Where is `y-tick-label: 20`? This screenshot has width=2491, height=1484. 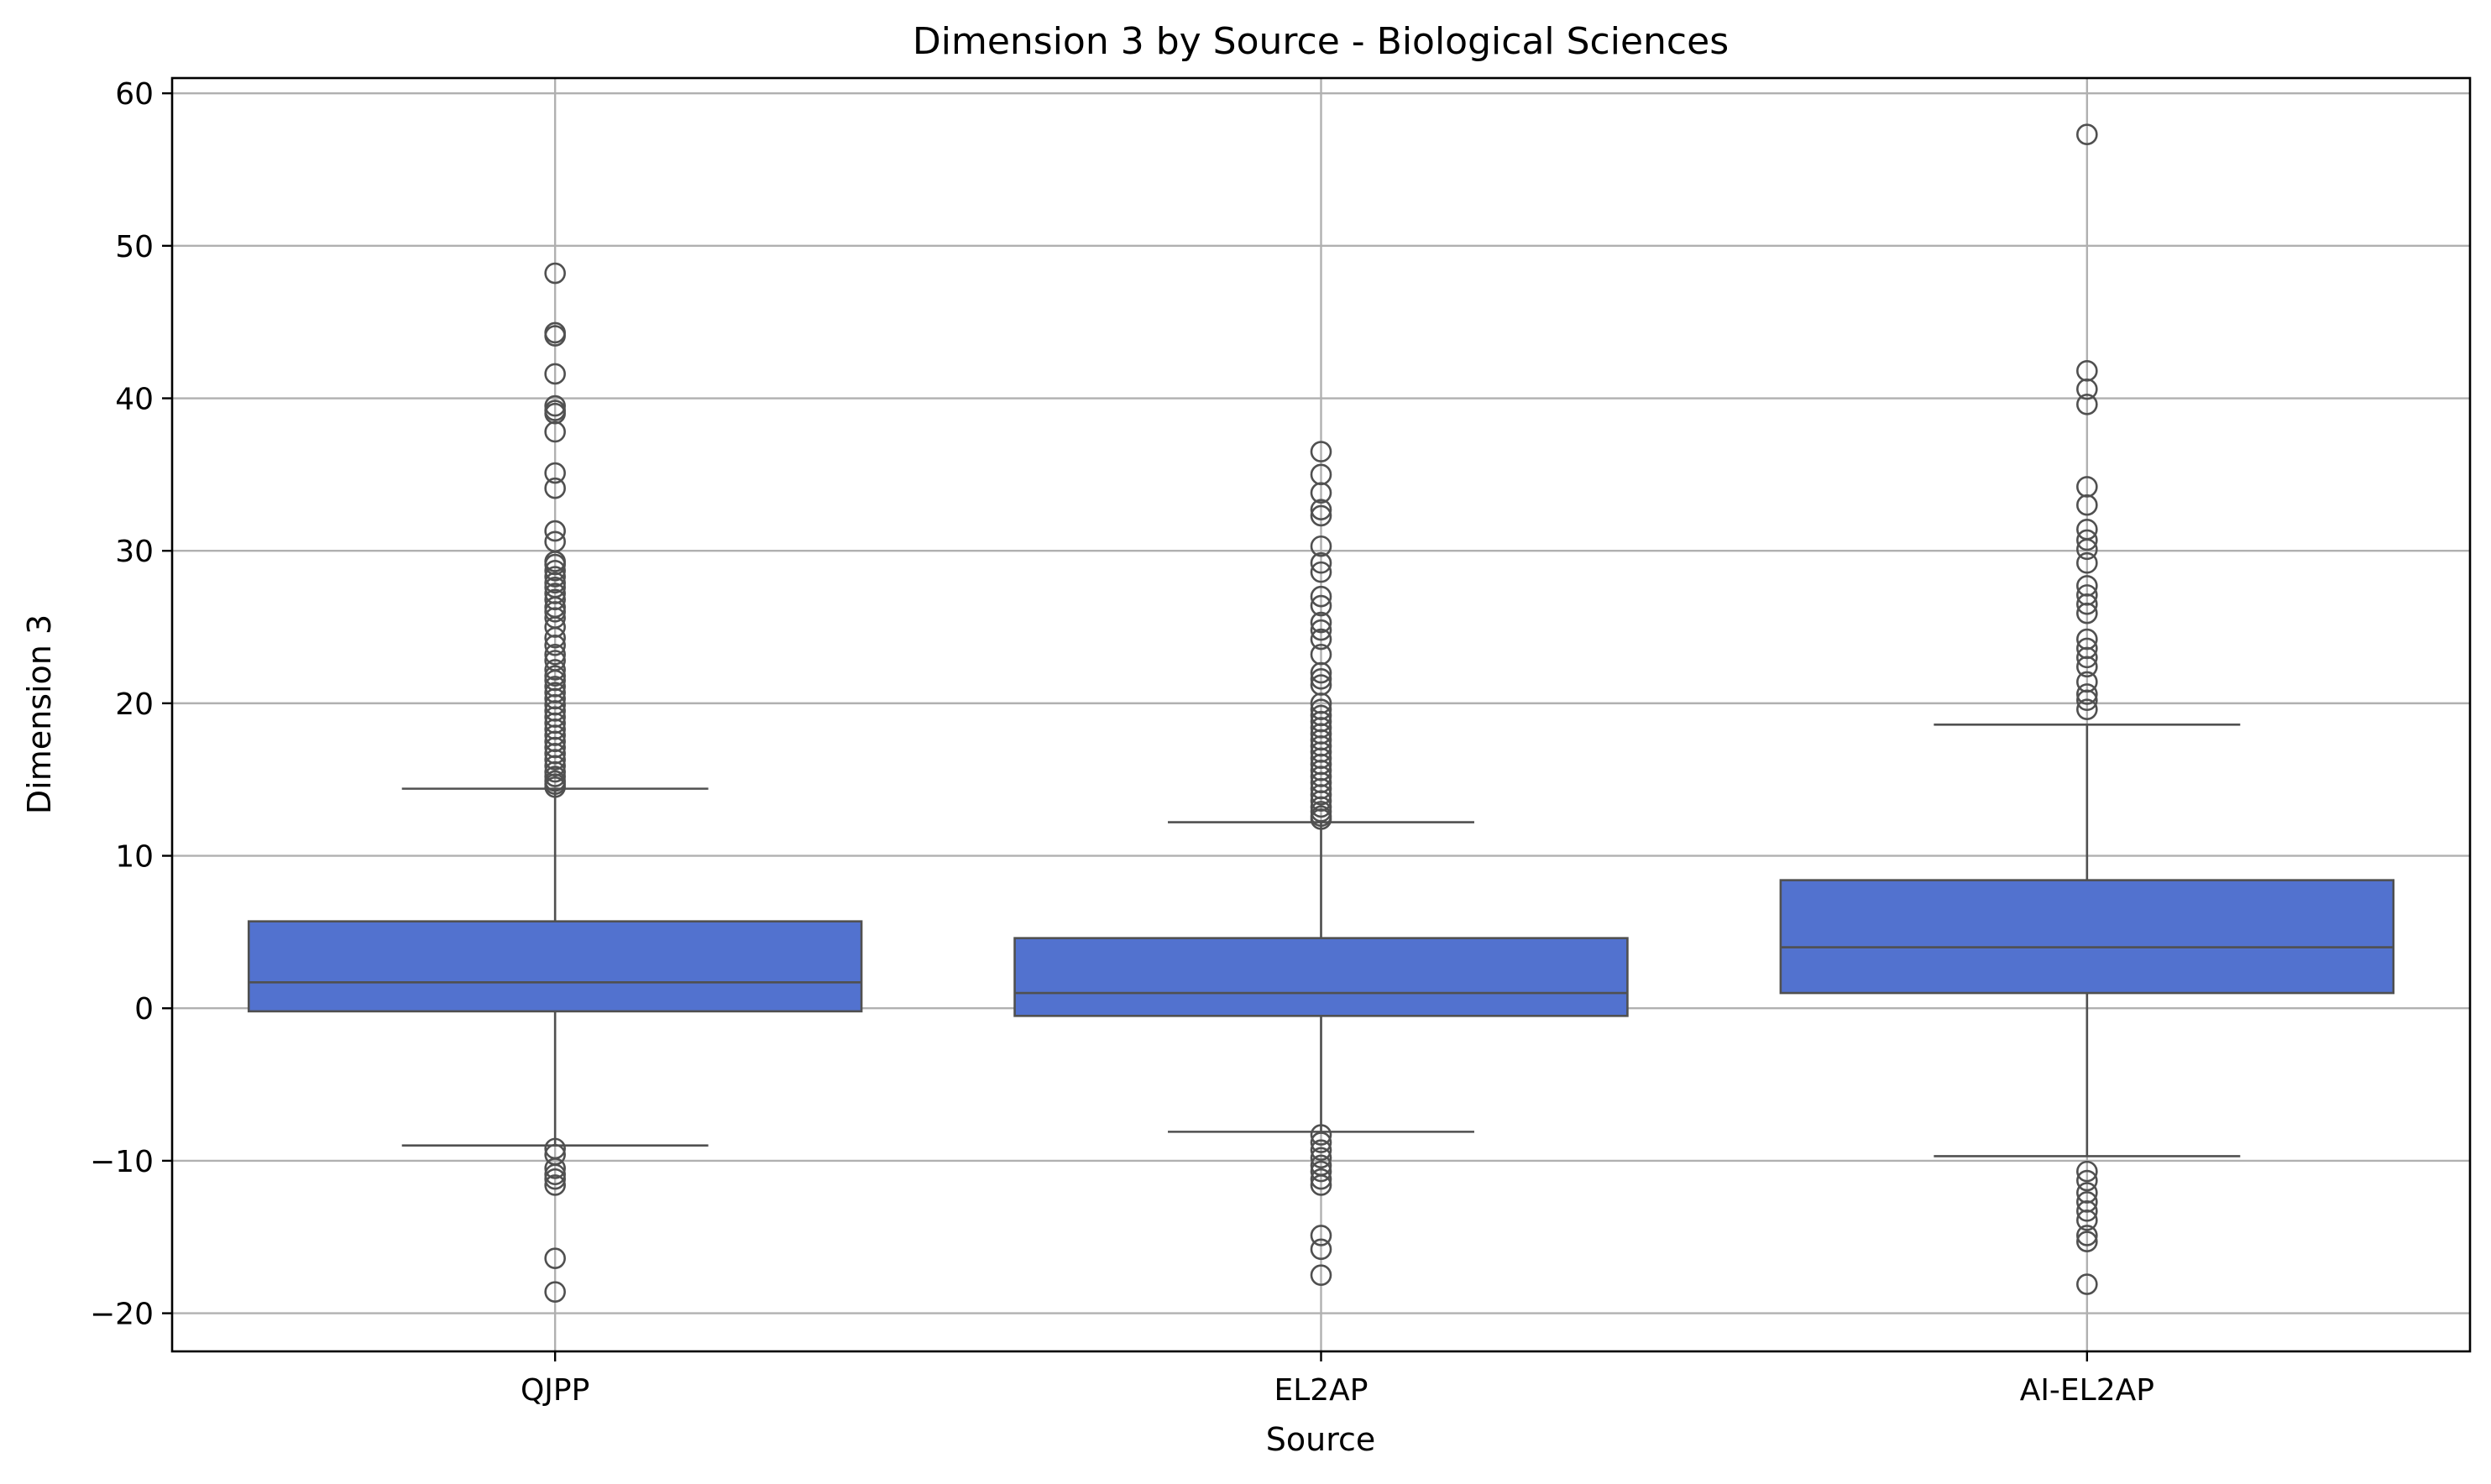
y-tick-label: 20 is located at coordinates (134, 704).